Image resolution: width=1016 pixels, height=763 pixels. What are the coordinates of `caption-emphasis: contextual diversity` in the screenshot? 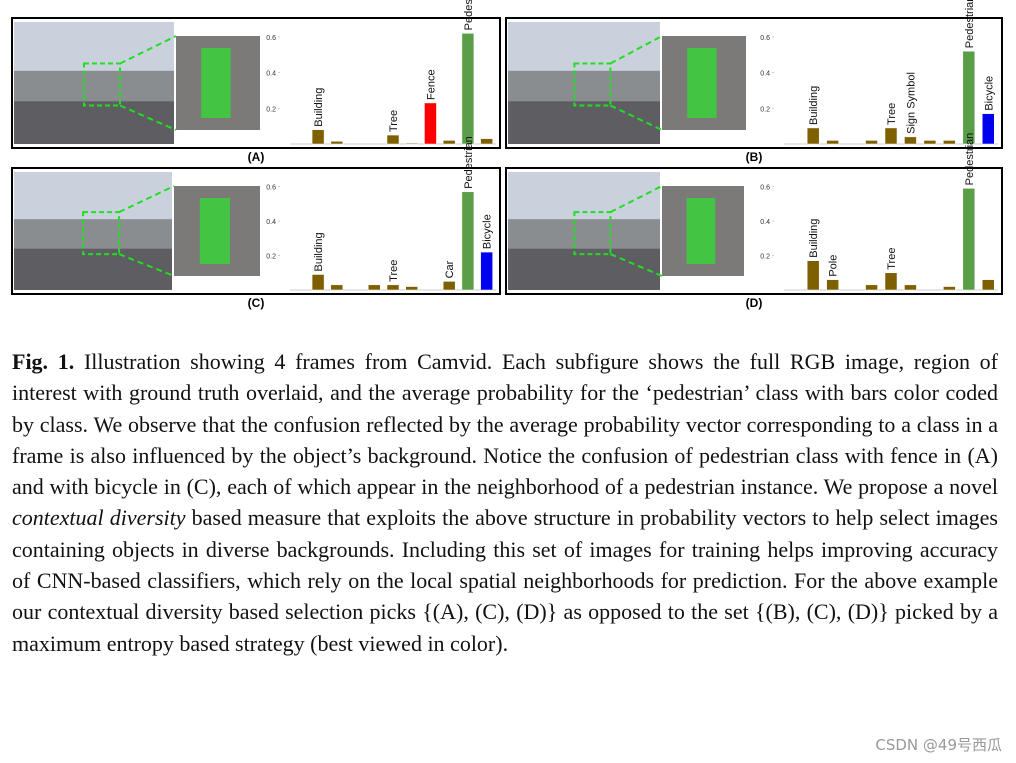 It's located at (99, 518).